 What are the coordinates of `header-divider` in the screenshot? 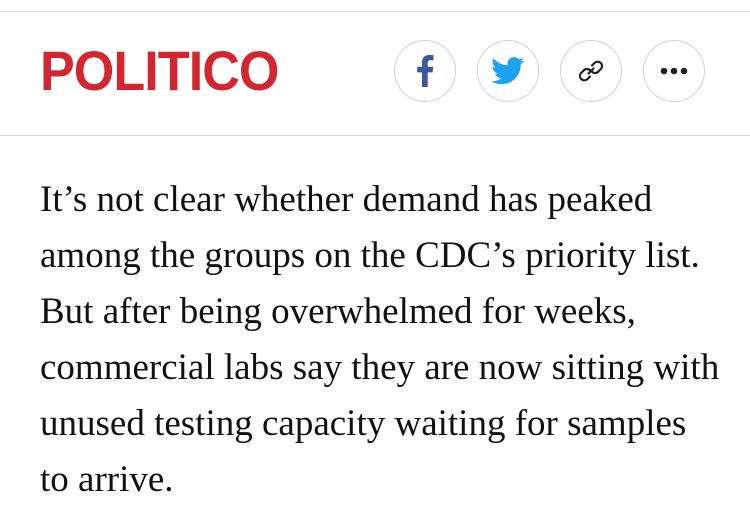 It's located at (375, 135).